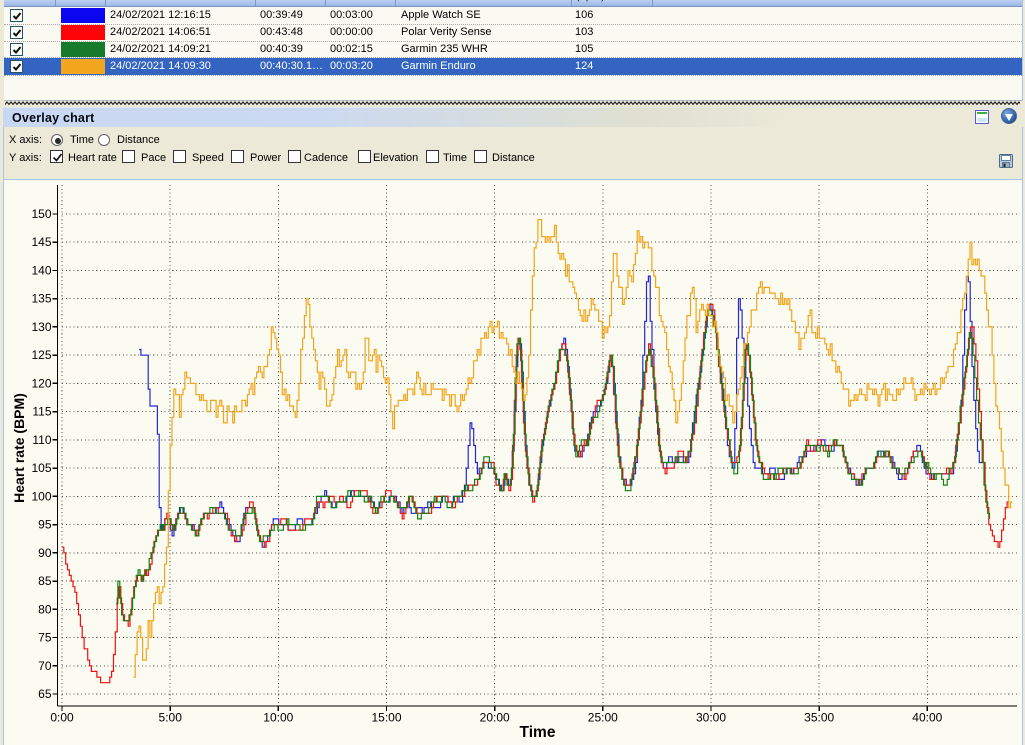 Image resolution: width=1025 pixels, height=745 pixels. What do you see at coordinates (927, 718) in the screenshot?
I see `svg-text: 40:00` at bounding box center [927, 718].